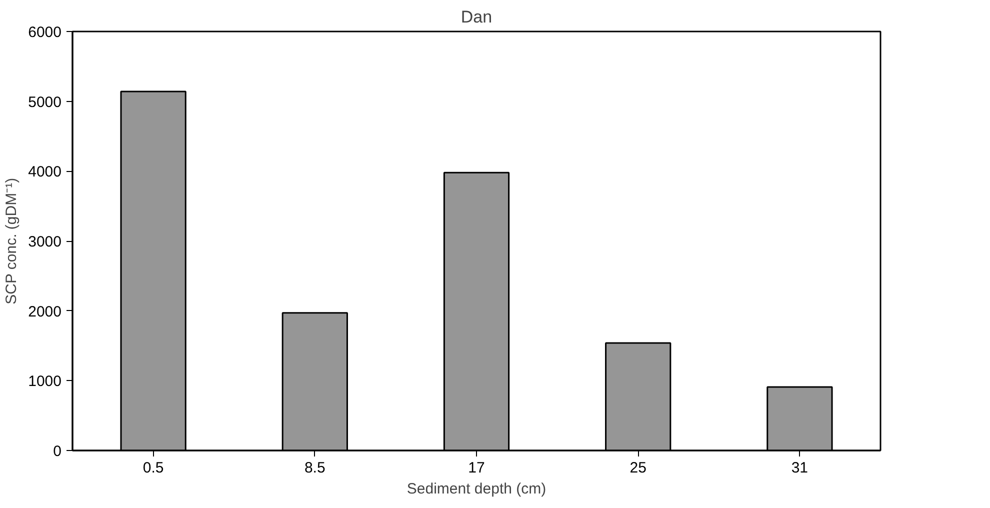 The width and height of the screenshot is (990, 508). I want to click on x-tick-label: 25, so click(638, 468).